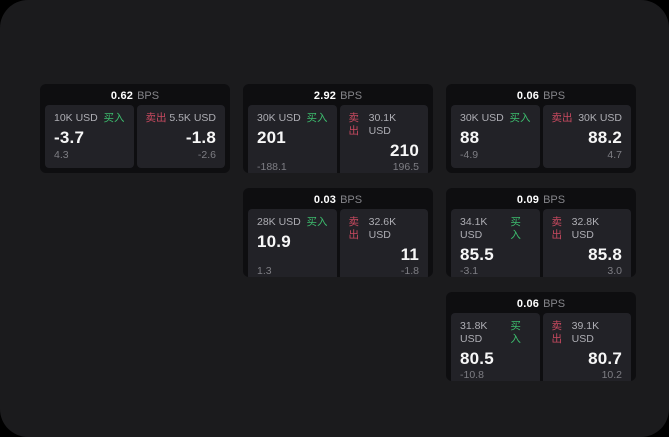 This screenshot has height=437, width=669. What do you see at coordinates (383, 139) in the screenshot?
I see `sell-panel: 卖出 30.1K USD 210 196.5` at bounding box center [383, 139].